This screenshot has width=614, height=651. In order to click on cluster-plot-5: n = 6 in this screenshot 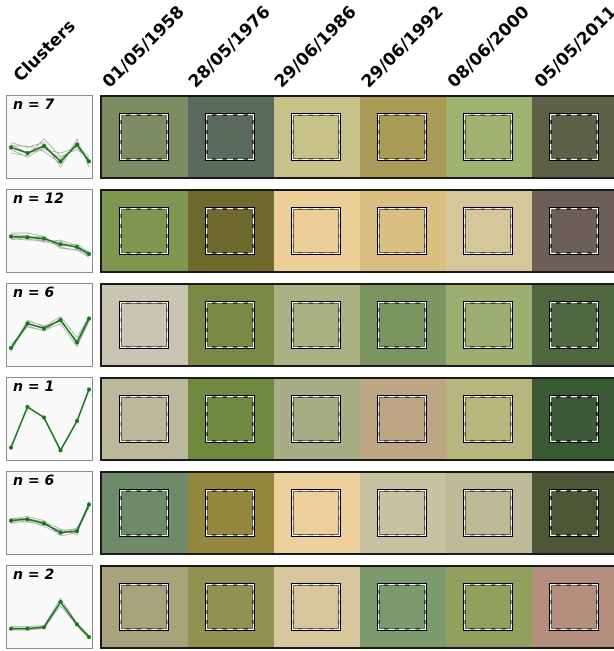, I will do `click(49, 513)`.